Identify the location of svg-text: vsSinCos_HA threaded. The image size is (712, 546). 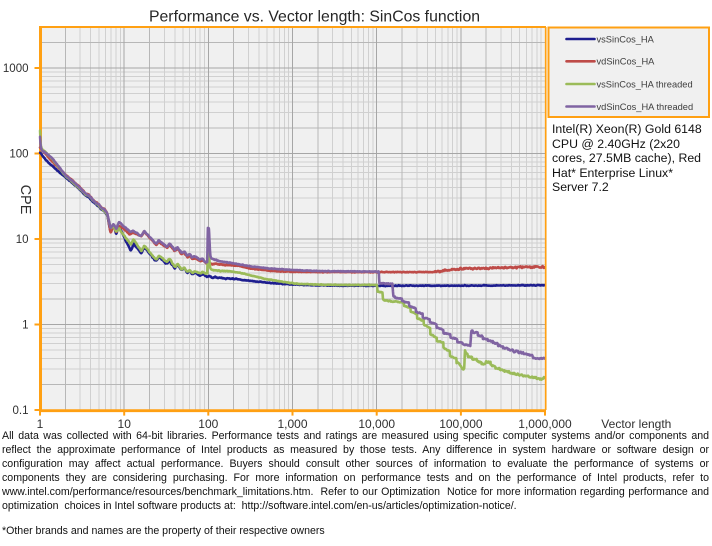
(645, 84).